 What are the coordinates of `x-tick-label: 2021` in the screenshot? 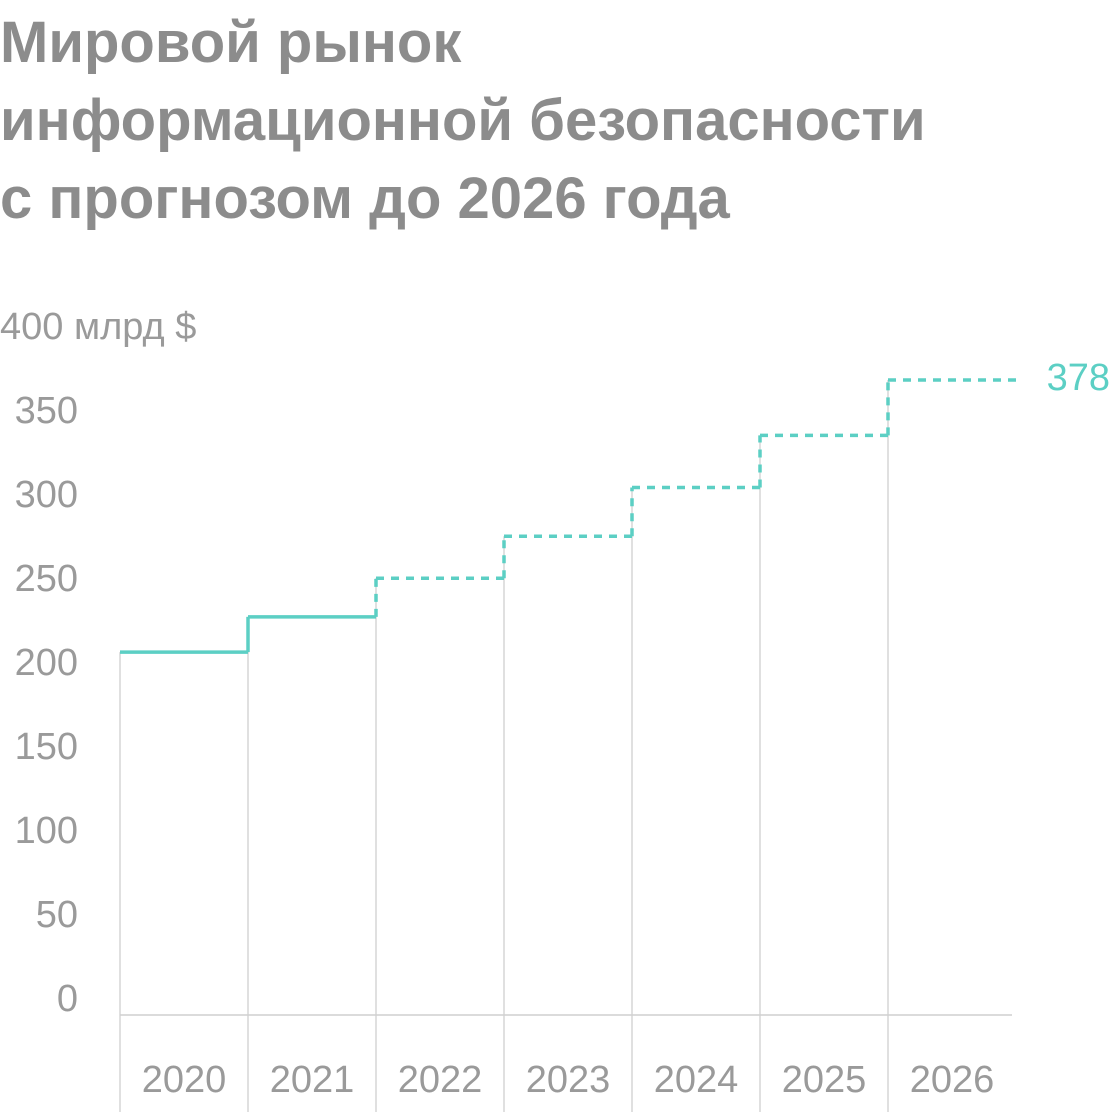 It's located at (312, 1080).